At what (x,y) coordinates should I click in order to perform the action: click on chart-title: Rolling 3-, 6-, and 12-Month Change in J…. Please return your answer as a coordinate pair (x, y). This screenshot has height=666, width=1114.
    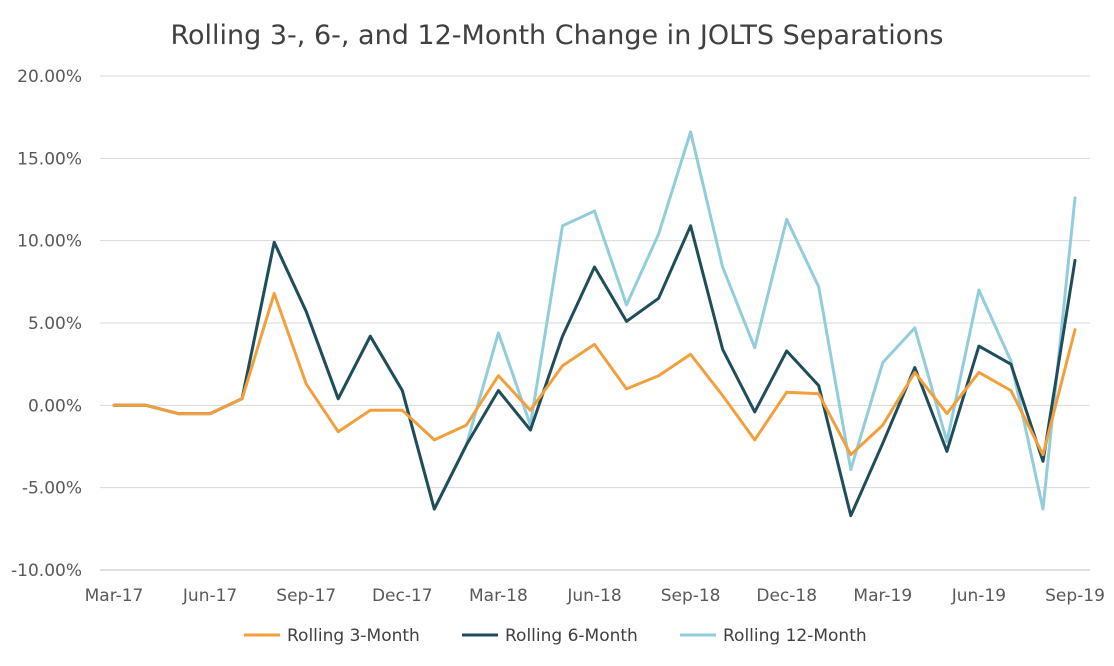
    Looking at the image, I should click on (556, 35).